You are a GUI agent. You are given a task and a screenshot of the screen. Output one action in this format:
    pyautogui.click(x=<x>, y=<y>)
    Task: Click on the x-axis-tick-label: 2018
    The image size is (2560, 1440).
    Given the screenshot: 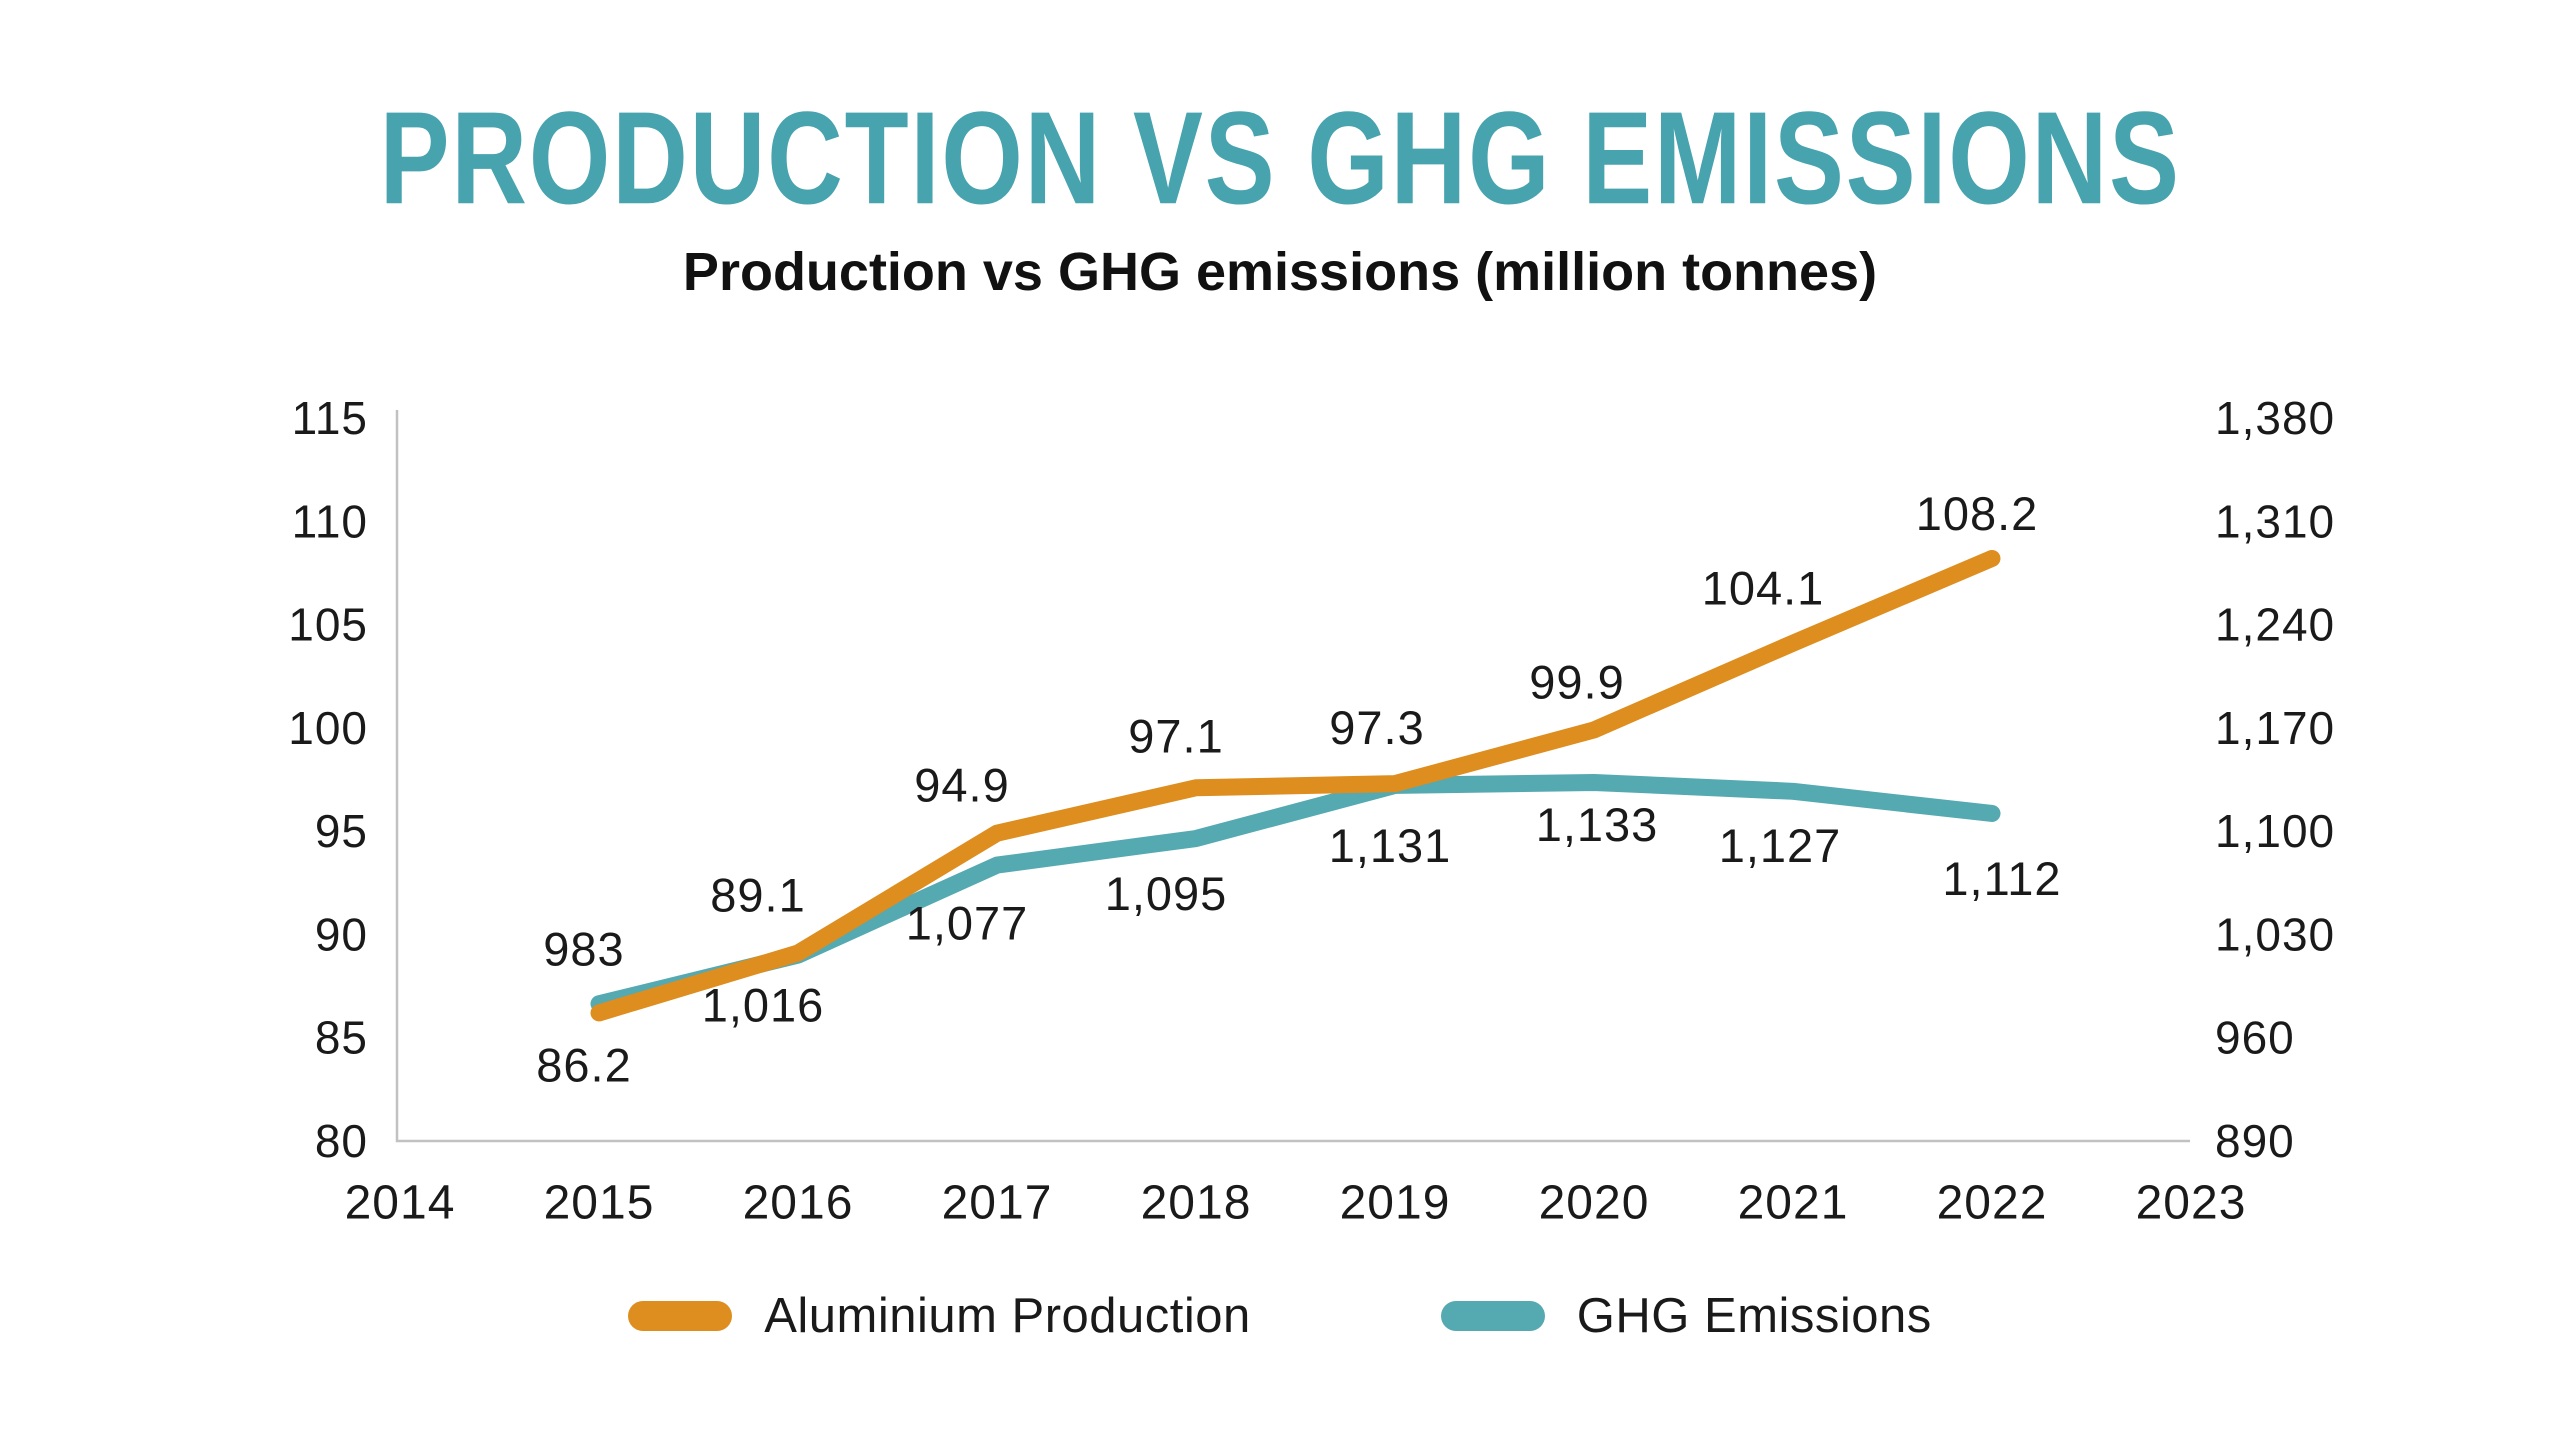 What is the action you would take?
    pyautogui.click(x=1196, y=1203)
    